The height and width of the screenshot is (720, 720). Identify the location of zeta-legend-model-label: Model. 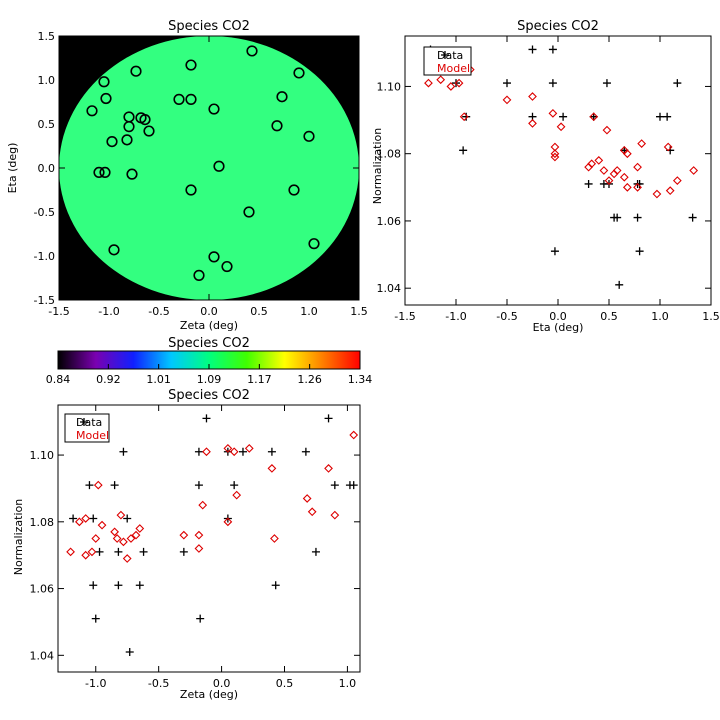
(92, 435).